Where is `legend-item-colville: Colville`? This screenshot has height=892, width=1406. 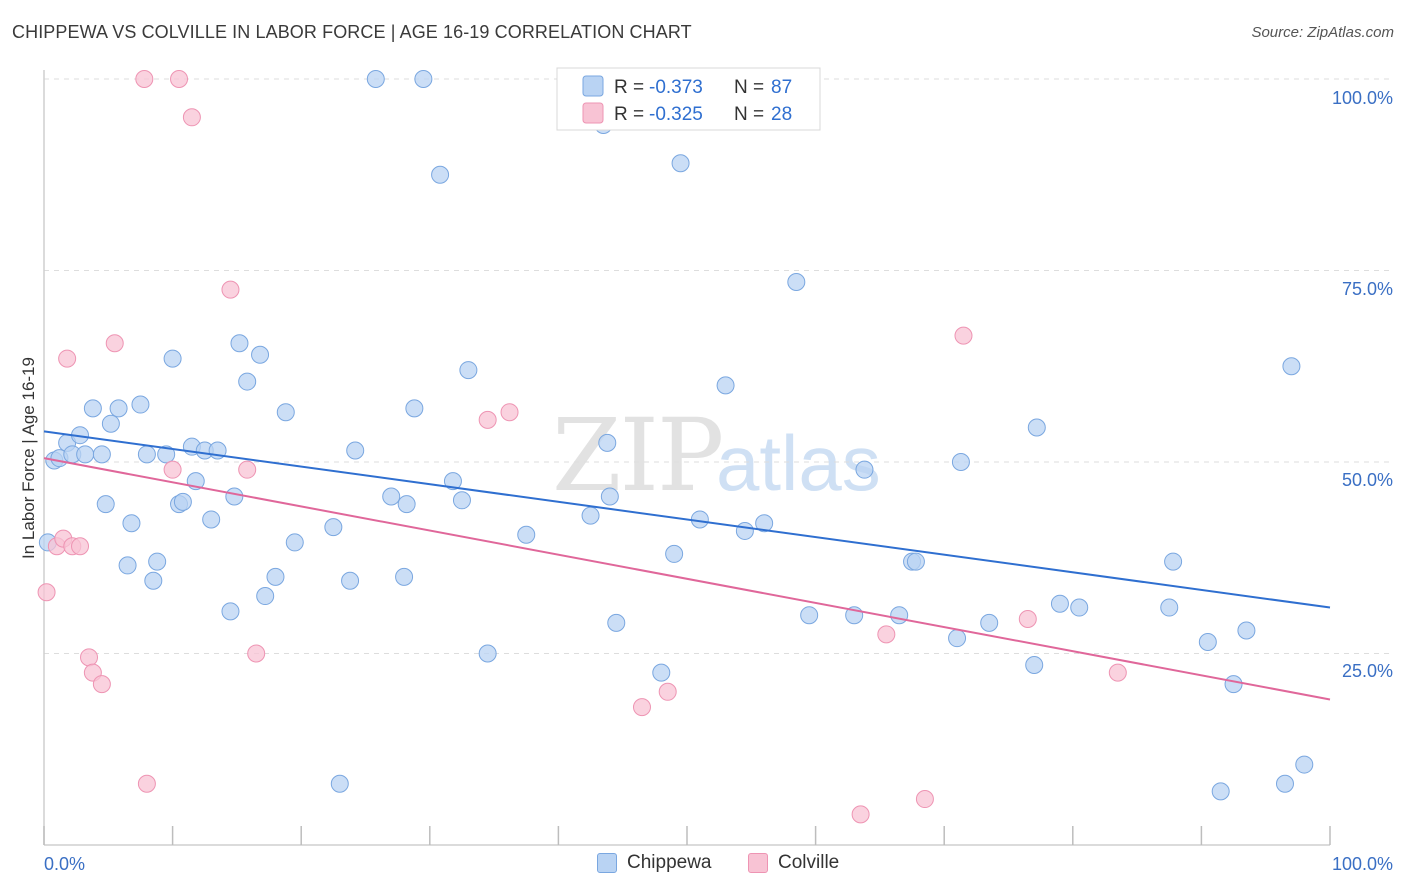
legend-item-colville: Colville is located at coordinates (793, 863).